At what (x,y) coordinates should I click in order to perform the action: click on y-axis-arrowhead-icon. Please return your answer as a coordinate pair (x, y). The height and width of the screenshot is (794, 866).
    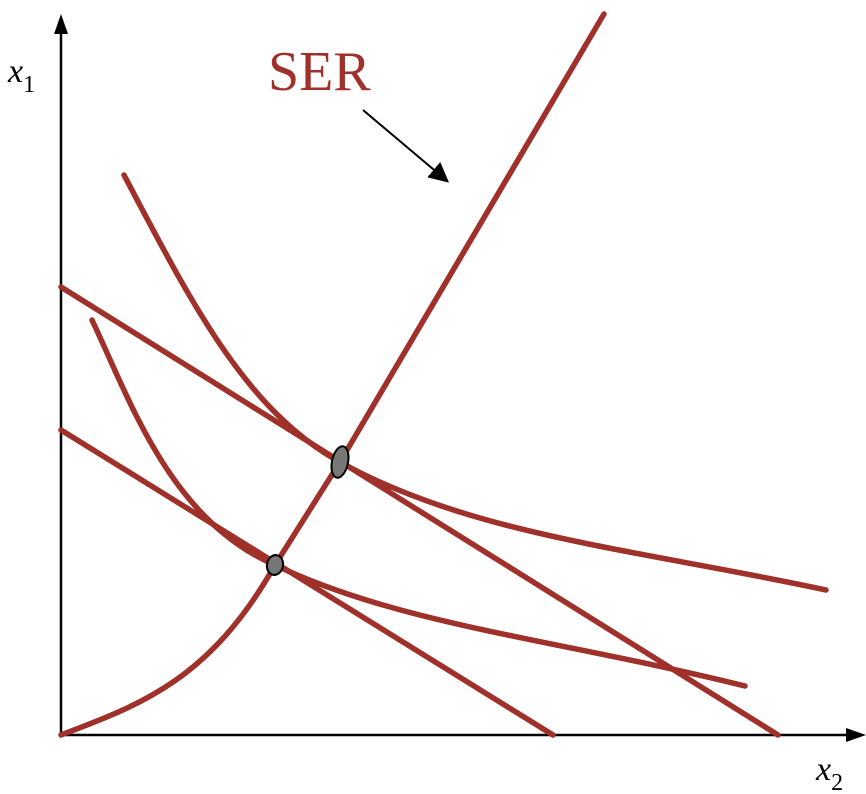
    Looking at the image, I should click on (61, 24).